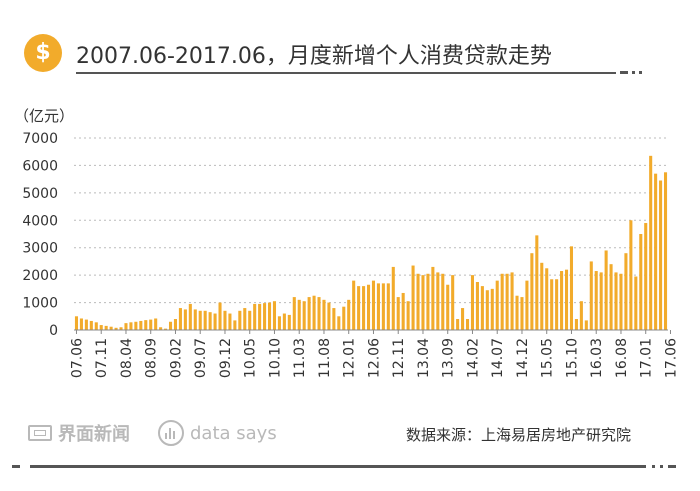 Image resolution: width=700 pixels, height=491 pixels. What do you see at coordinates (519, 435) in the screenshot?
I see `data-source: 数据来源：上海易居房地产研究院` at bounding box center [519, 435].